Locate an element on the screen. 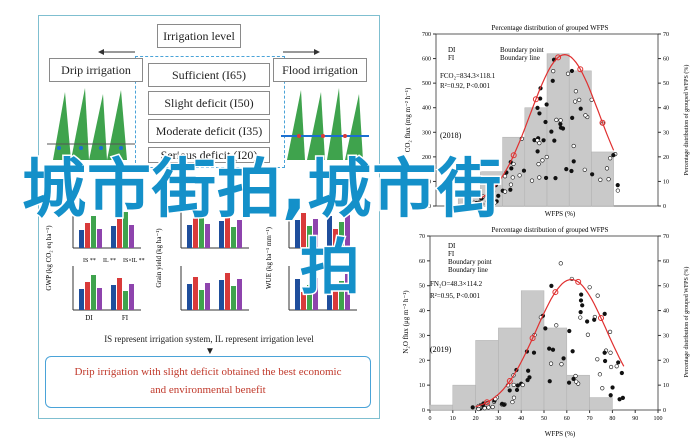 This screenshot has height=445, width=700. bot-ytick-label: 10 is located at coordinates (422, 386).